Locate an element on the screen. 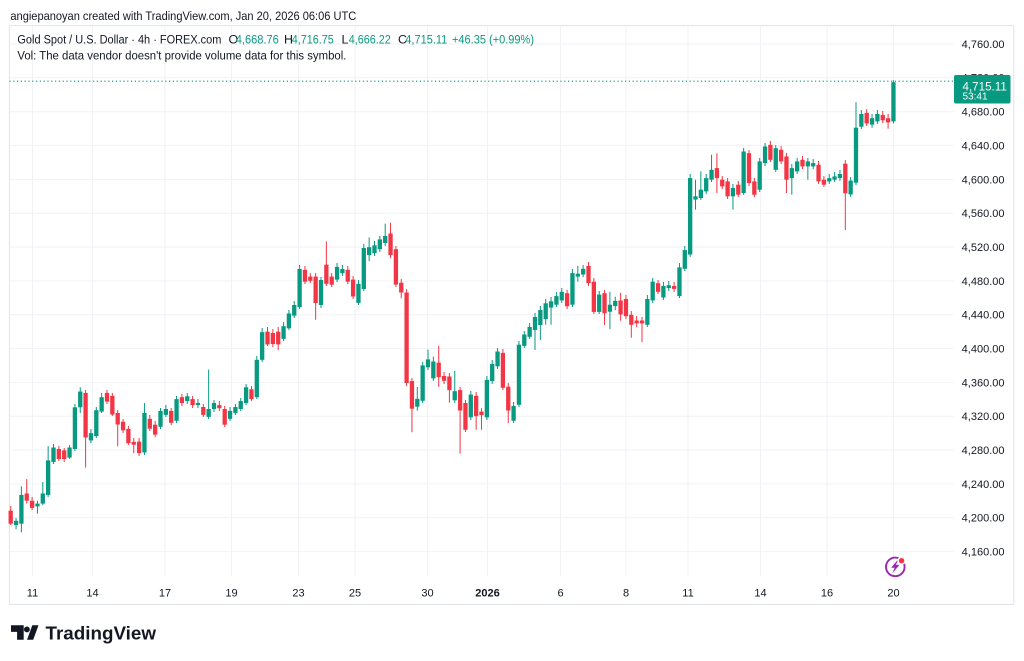 The height and width of the screenshot is (661, 1024). svg-text: 16 is located at coordinates (827, 593).